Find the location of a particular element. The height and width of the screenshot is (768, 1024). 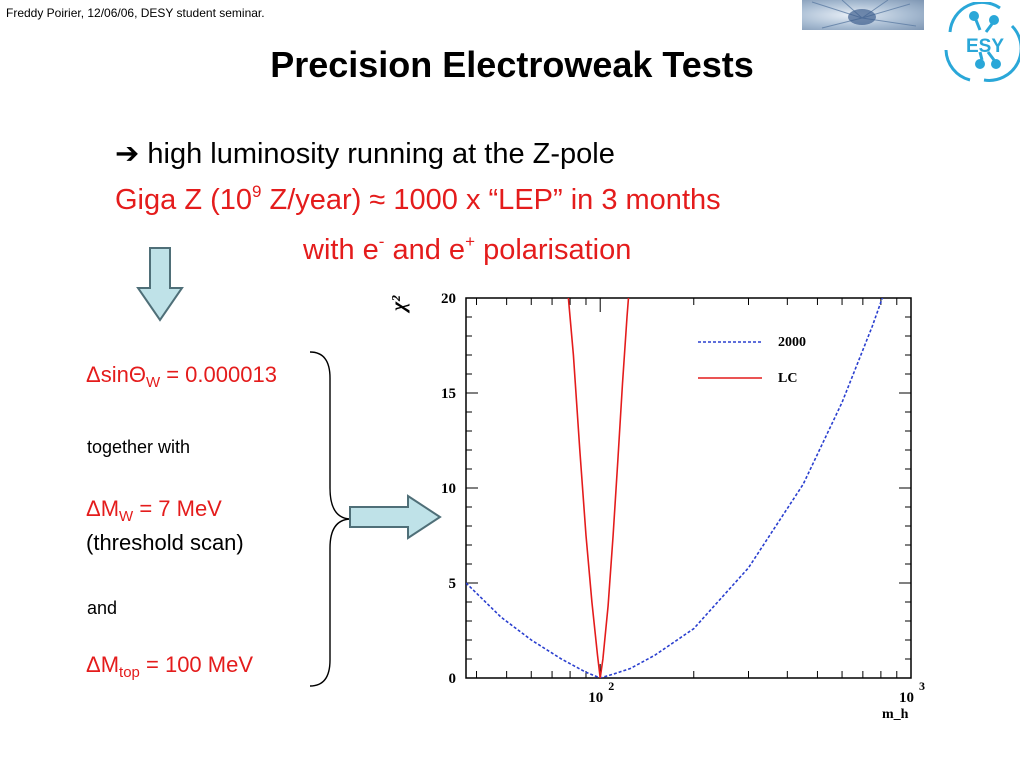

giga-z-suffix: Z/year) ≈ 1000 x “LEP” in 3 months is located at coordinates (491, 200).